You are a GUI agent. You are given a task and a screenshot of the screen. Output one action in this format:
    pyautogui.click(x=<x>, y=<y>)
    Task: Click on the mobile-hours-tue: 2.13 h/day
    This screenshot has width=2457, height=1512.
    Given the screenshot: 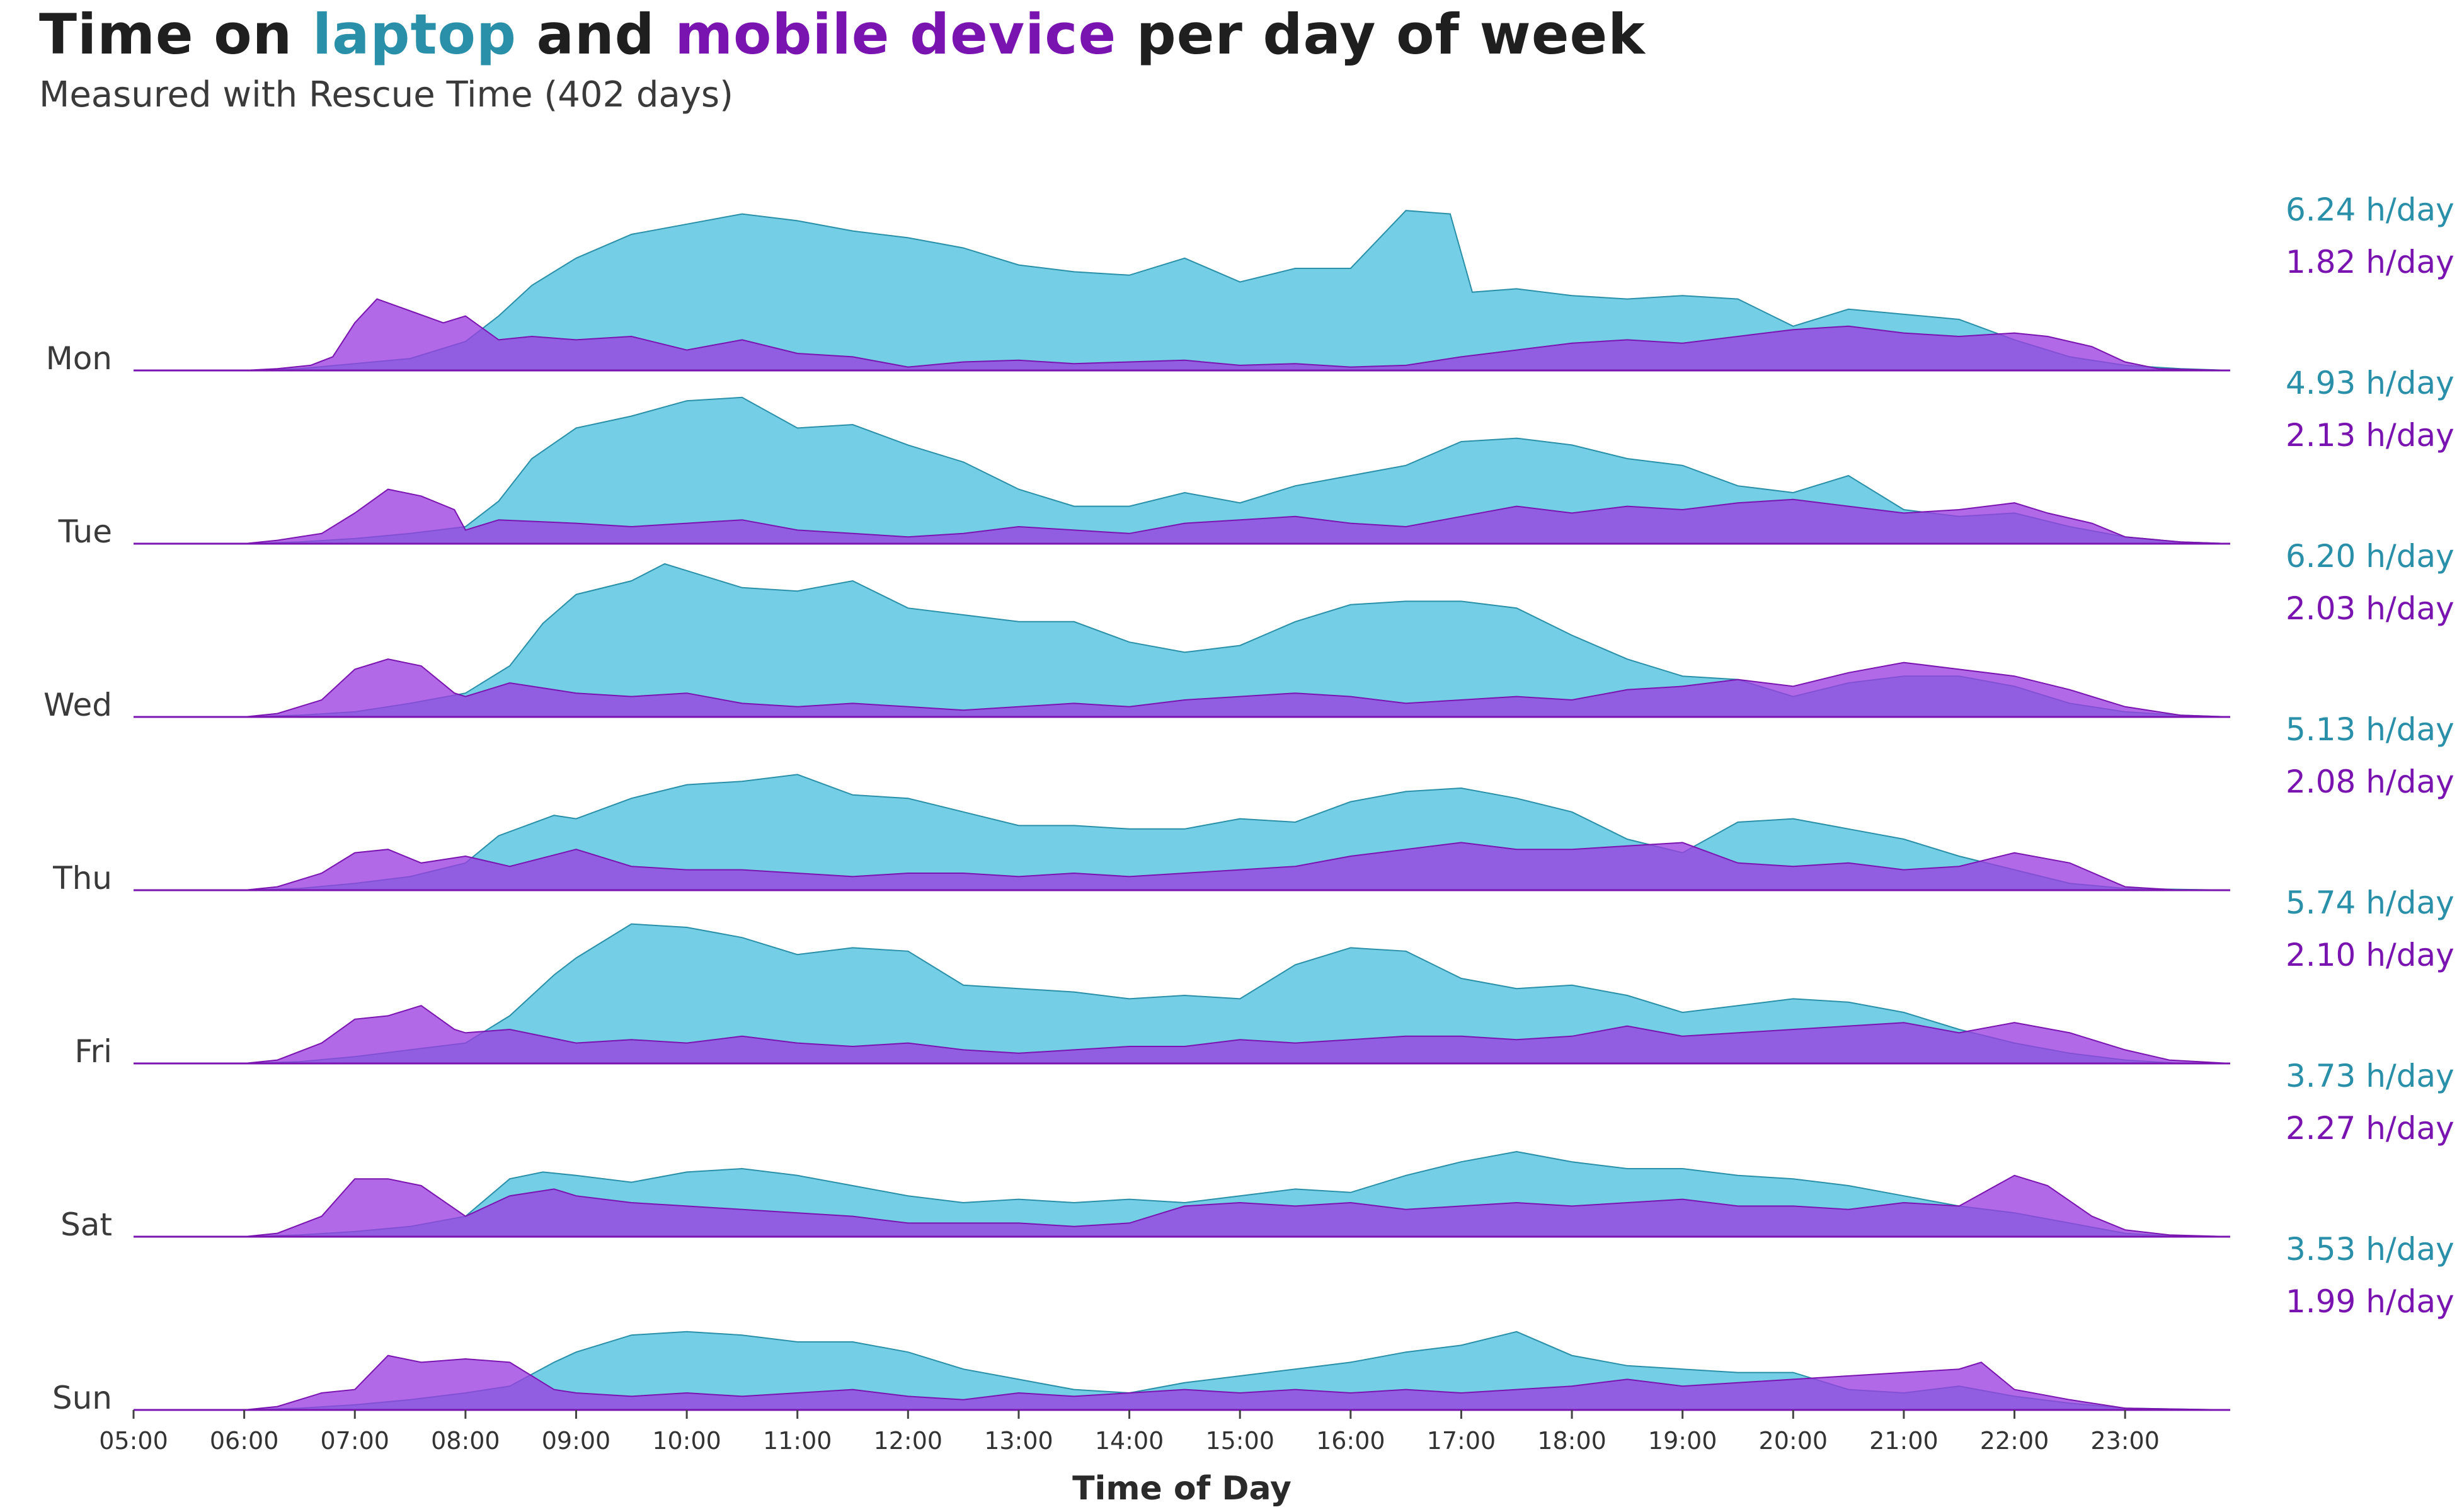 What is the action you would take?
    pyautogui.click(x=2370, y=435)
    